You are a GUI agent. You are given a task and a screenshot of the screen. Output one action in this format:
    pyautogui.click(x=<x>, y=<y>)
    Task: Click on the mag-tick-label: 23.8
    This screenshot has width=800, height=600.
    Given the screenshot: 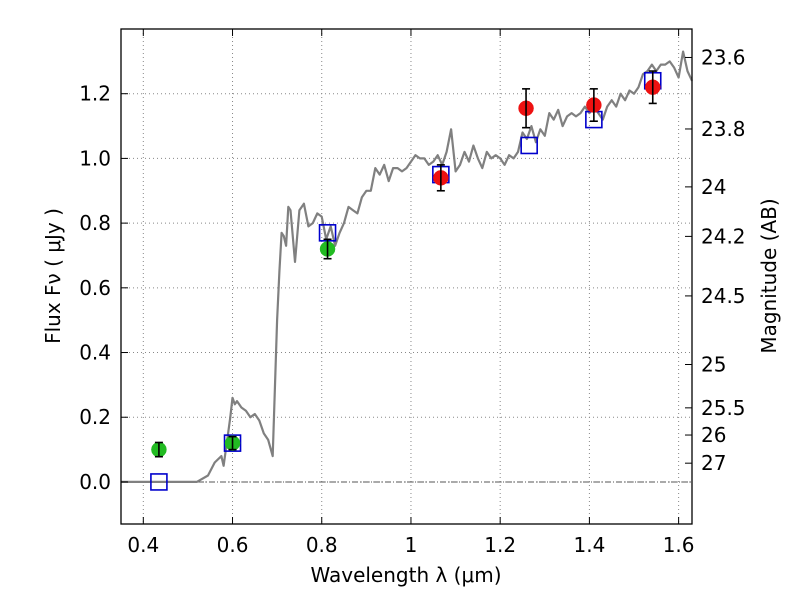 What is the action you would take?
    pyautogui.click(x=723, y=129)
    